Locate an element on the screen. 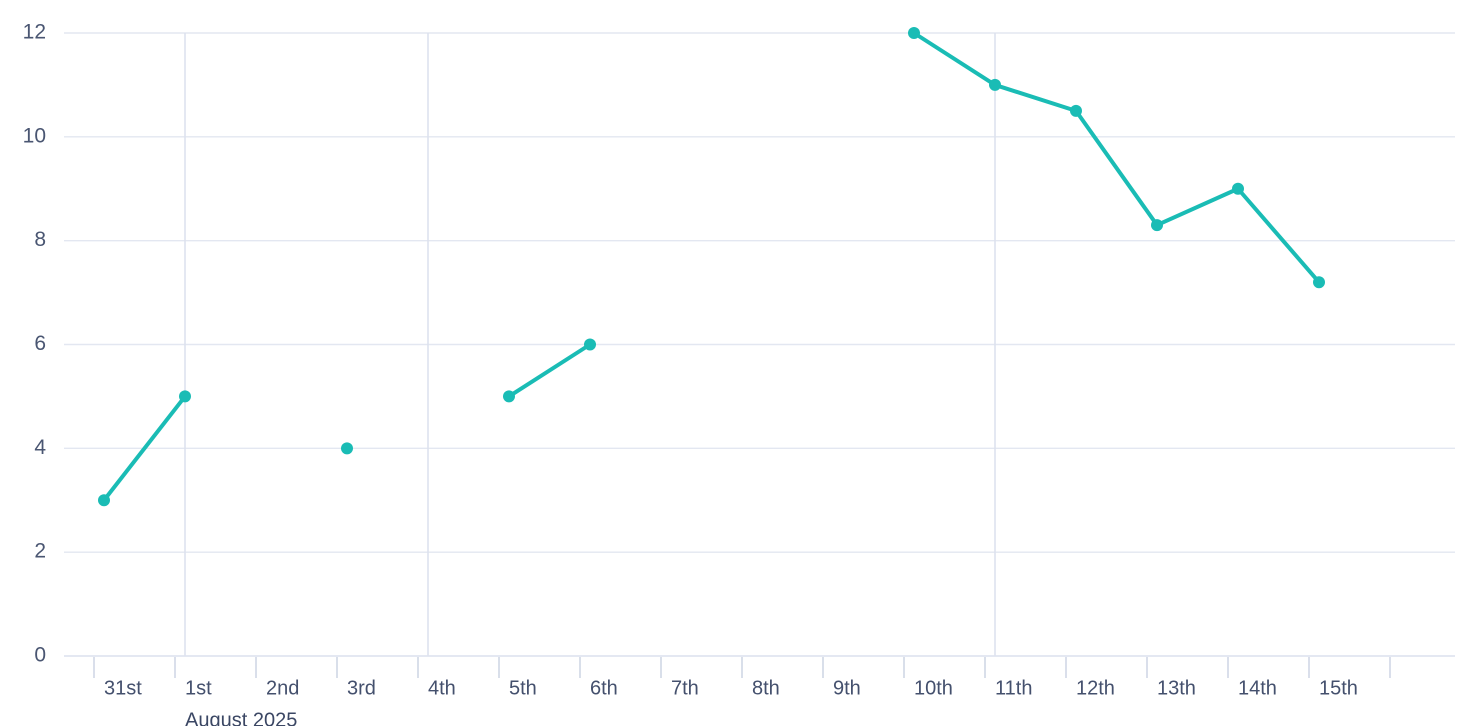  x-axis-tick-label: 4th is located at coordinates (442, 689).